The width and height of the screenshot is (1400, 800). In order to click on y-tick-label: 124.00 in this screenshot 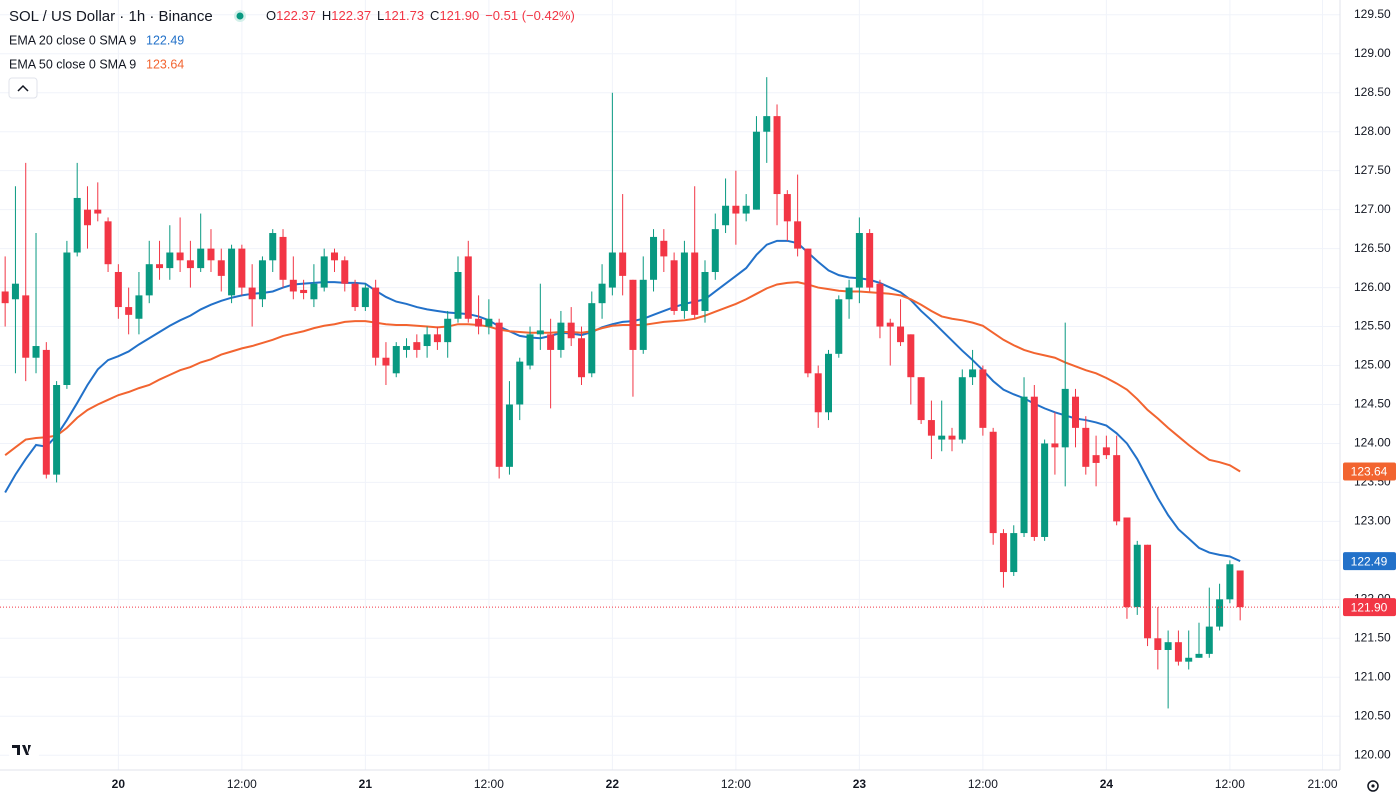, I will do `click(1372, 443)`.